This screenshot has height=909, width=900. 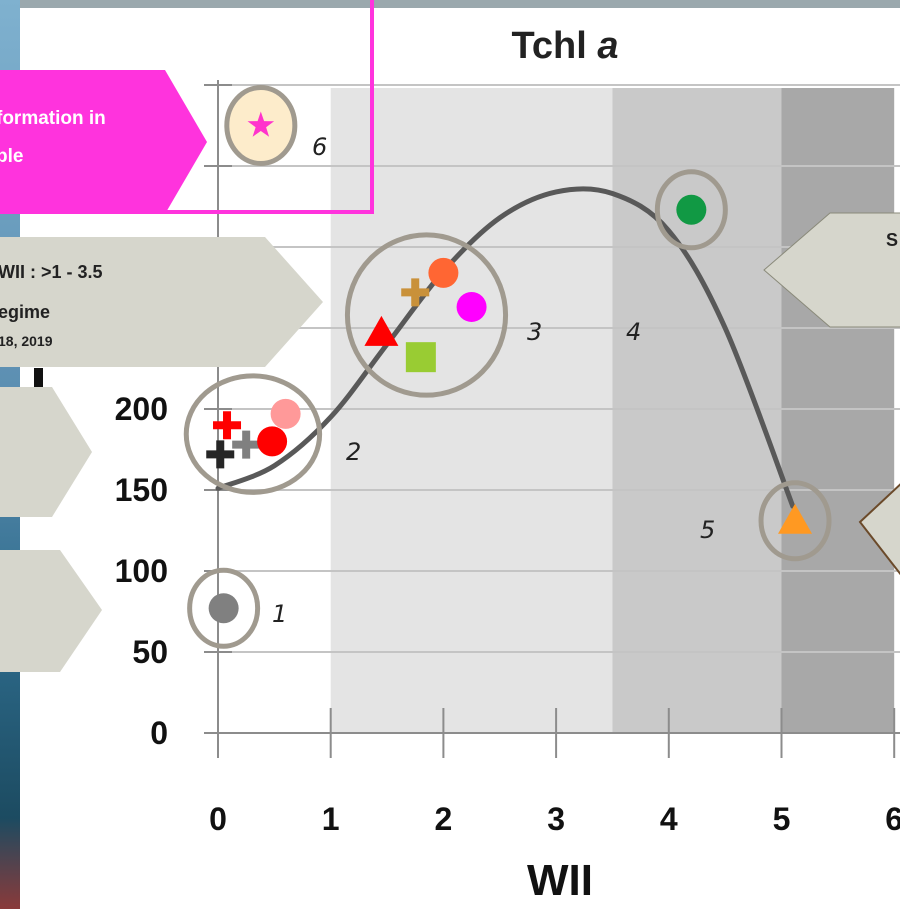 I want to click on chart-title-italic: a, so click(x=607, y=46).